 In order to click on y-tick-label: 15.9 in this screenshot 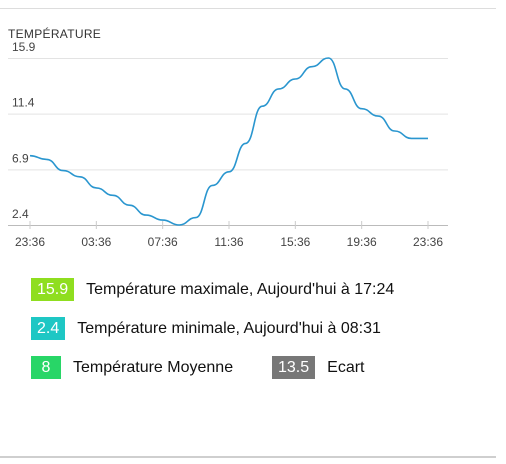, I will do `click(24, 47)`.